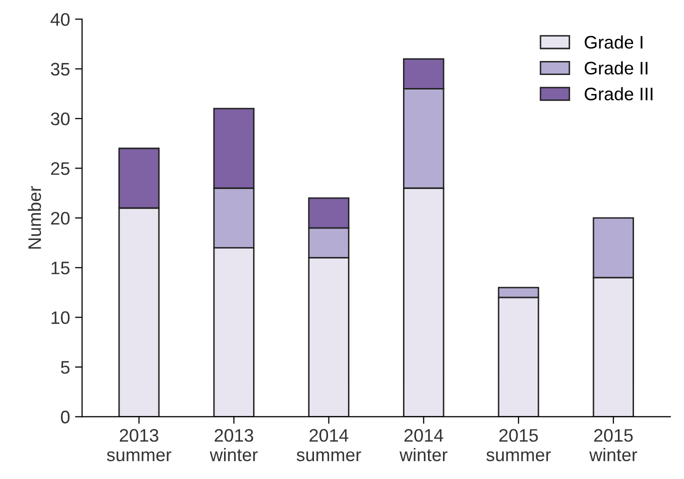  What do you see at coordinates (65, 417) in the screenshot?
I see `y-tick-label: 0` at bounding box center [65, 417].